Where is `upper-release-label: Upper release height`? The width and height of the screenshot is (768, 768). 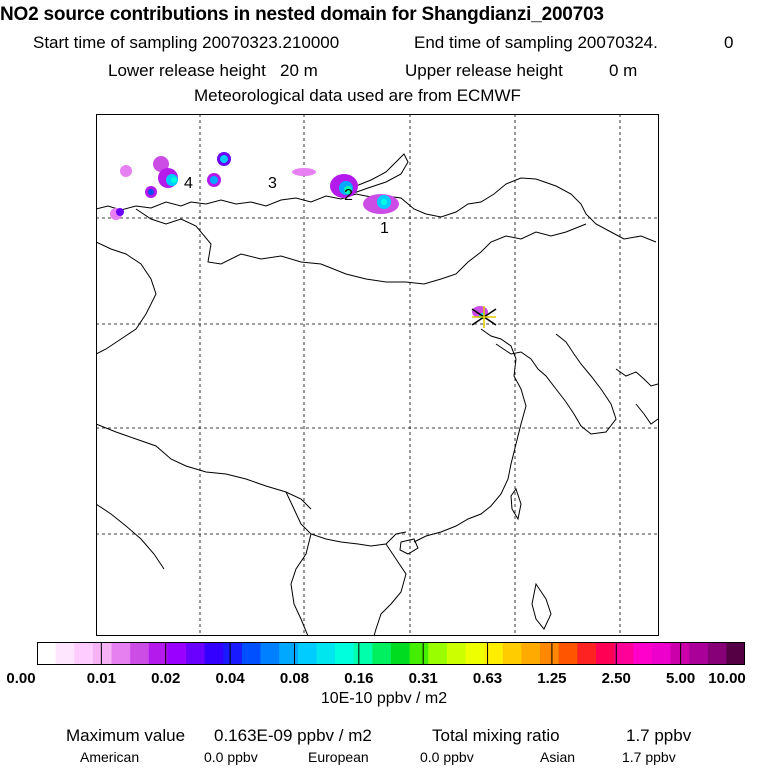 upper-release-label: Upper release height is located at coordinates (484, 70).